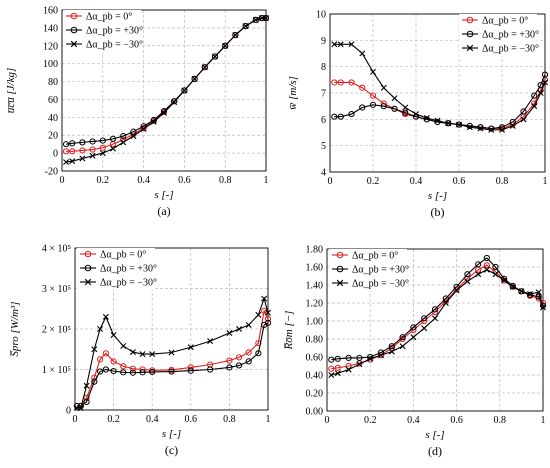 The height and width of the screenshot is (468, 550). What do you see at coordinates (315, 340) in the screenshot?
I see `y-tick-label: 0.80` at bounding box center [315, 340].